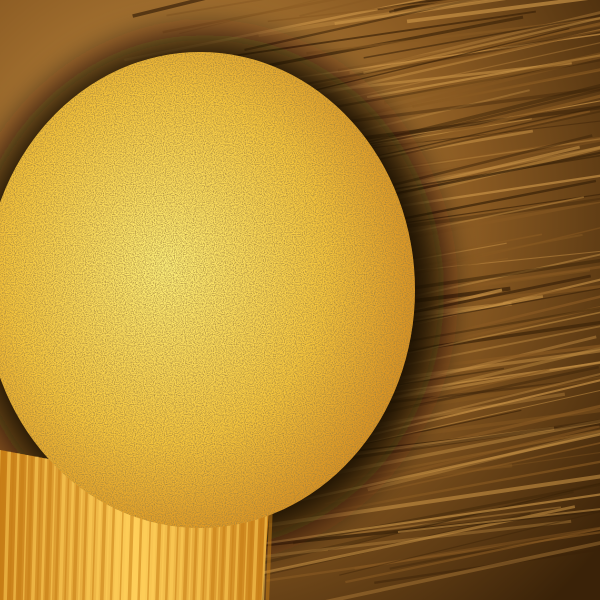  What do you see at coordinates (137, 525) in the screenshot?
I see `bulb-base` at bounding box center [137, 525].